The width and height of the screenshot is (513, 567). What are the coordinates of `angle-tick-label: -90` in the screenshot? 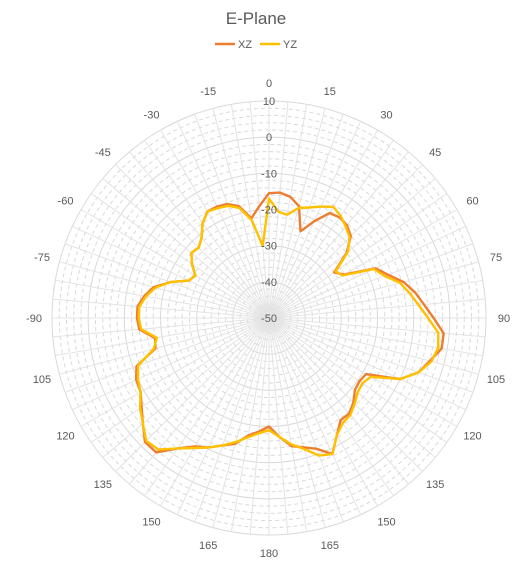 It's located at (34, 319).